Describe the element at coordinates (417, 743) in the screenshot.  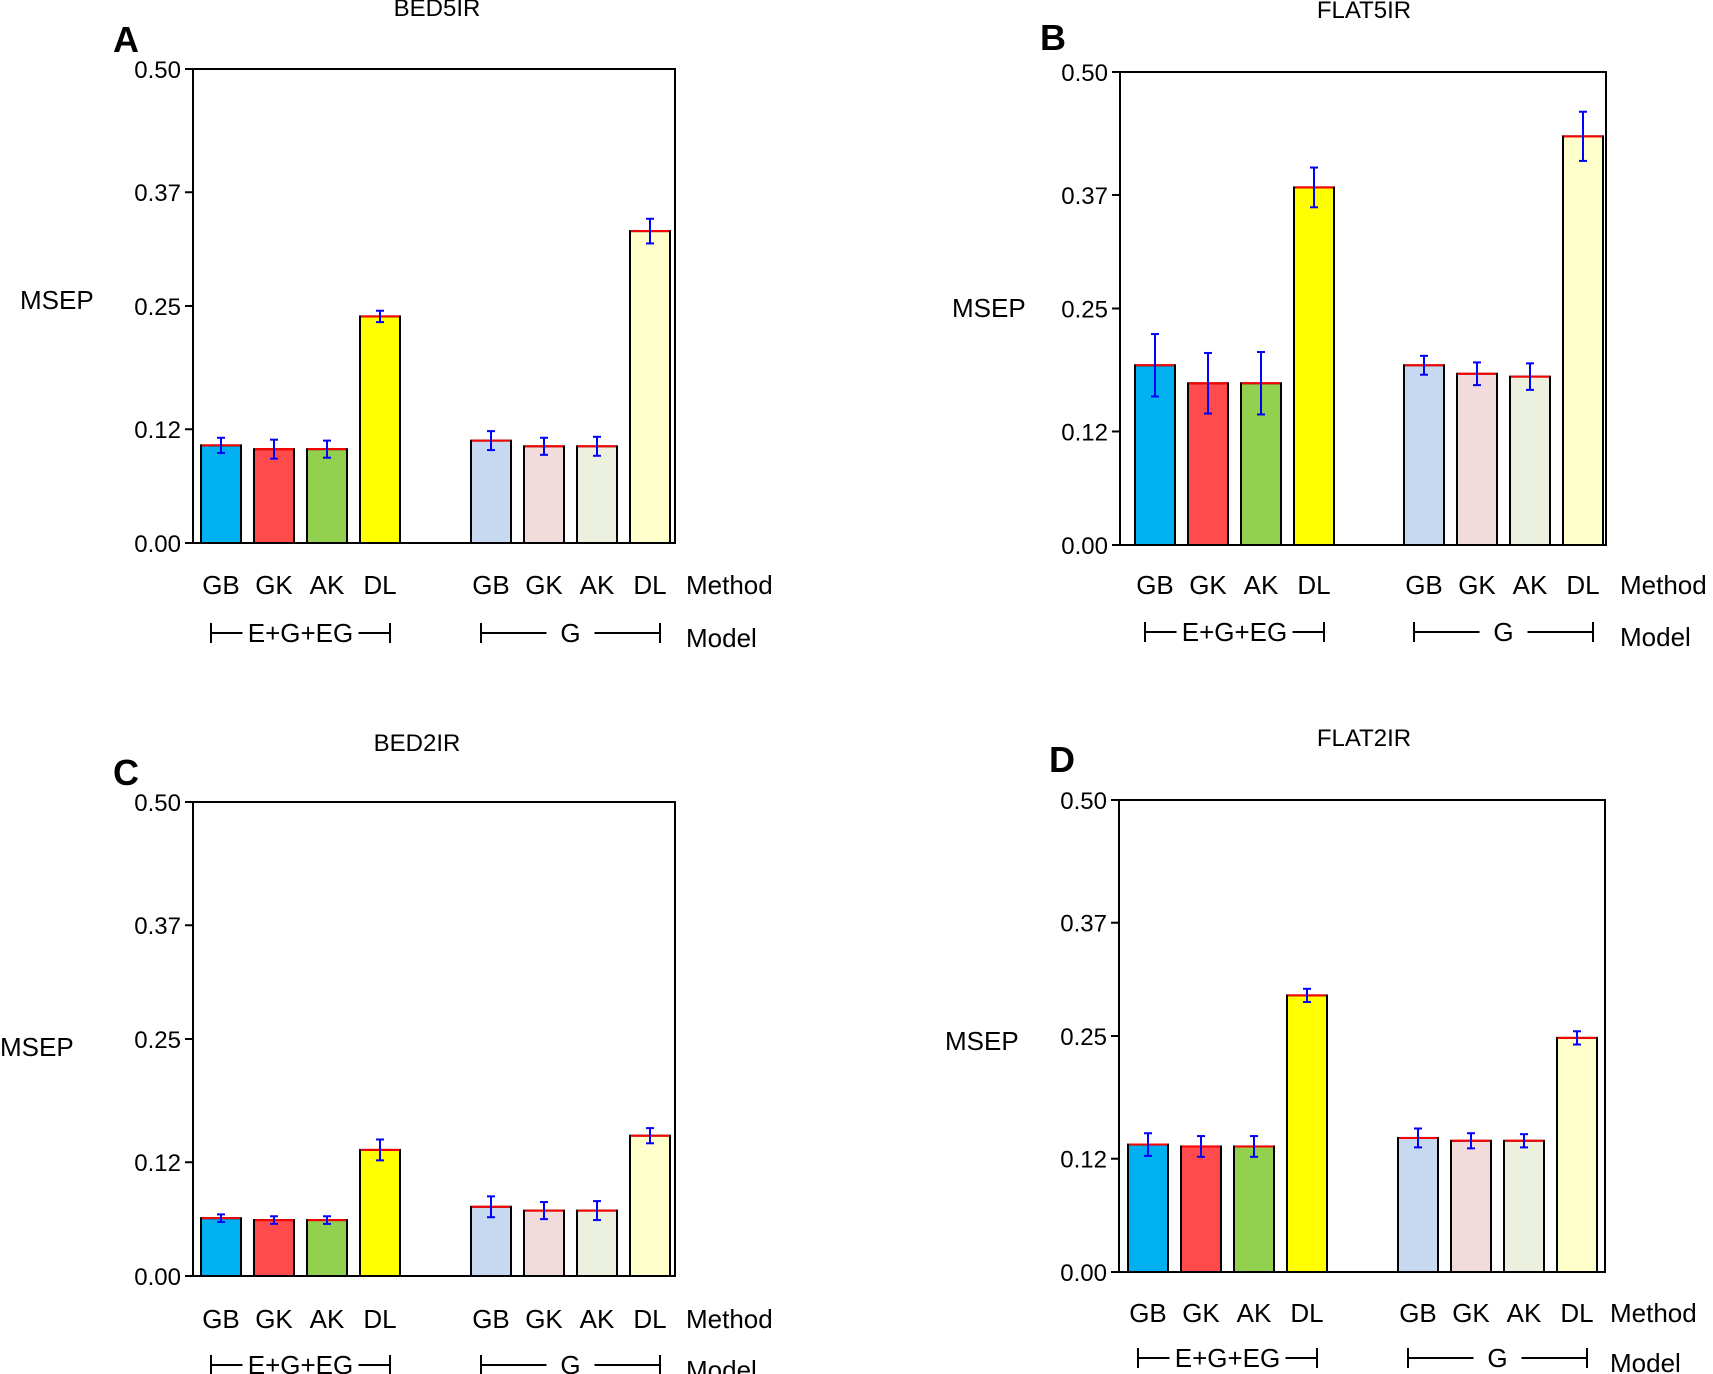
I see `chart-title: BED2IR` at that location.